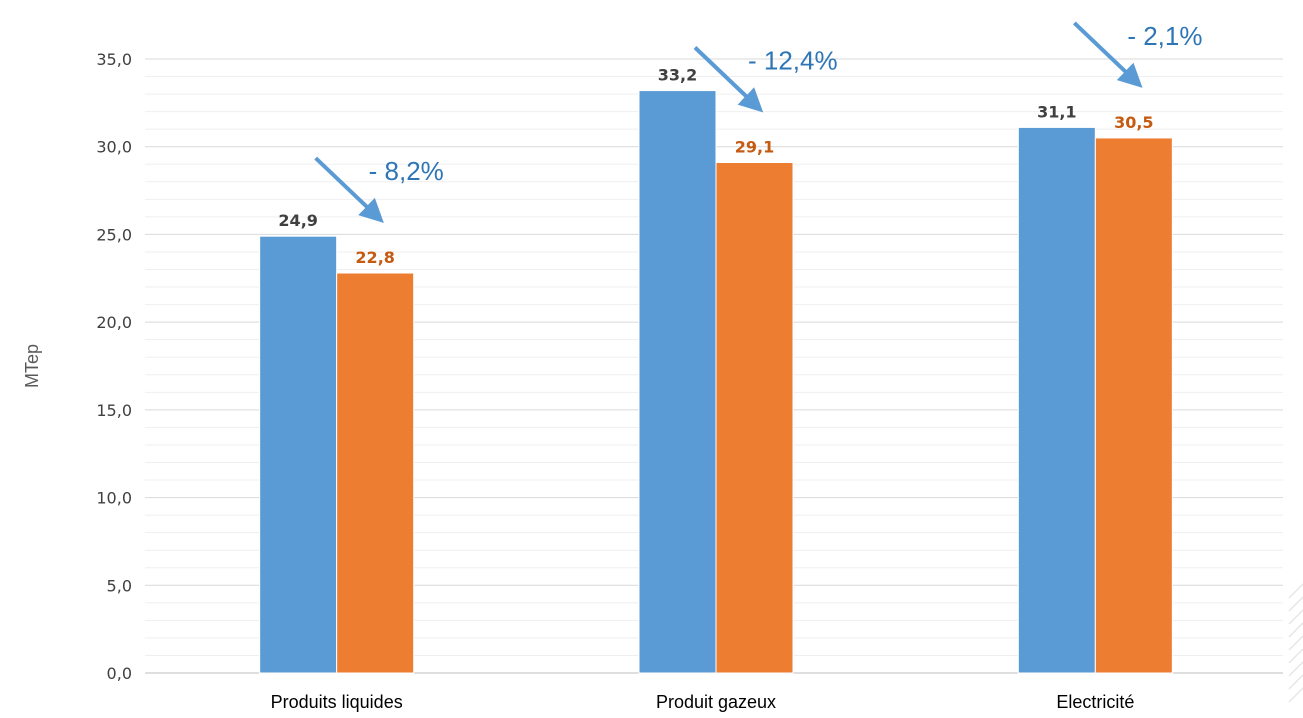 Image resolution: width=1303 pixels, height=718 pixels. I want to click on y-axis-ticks: 0,0 5,0 10,0 15,0 20,0 25,0 30,0 35,0, so click(114, 366).